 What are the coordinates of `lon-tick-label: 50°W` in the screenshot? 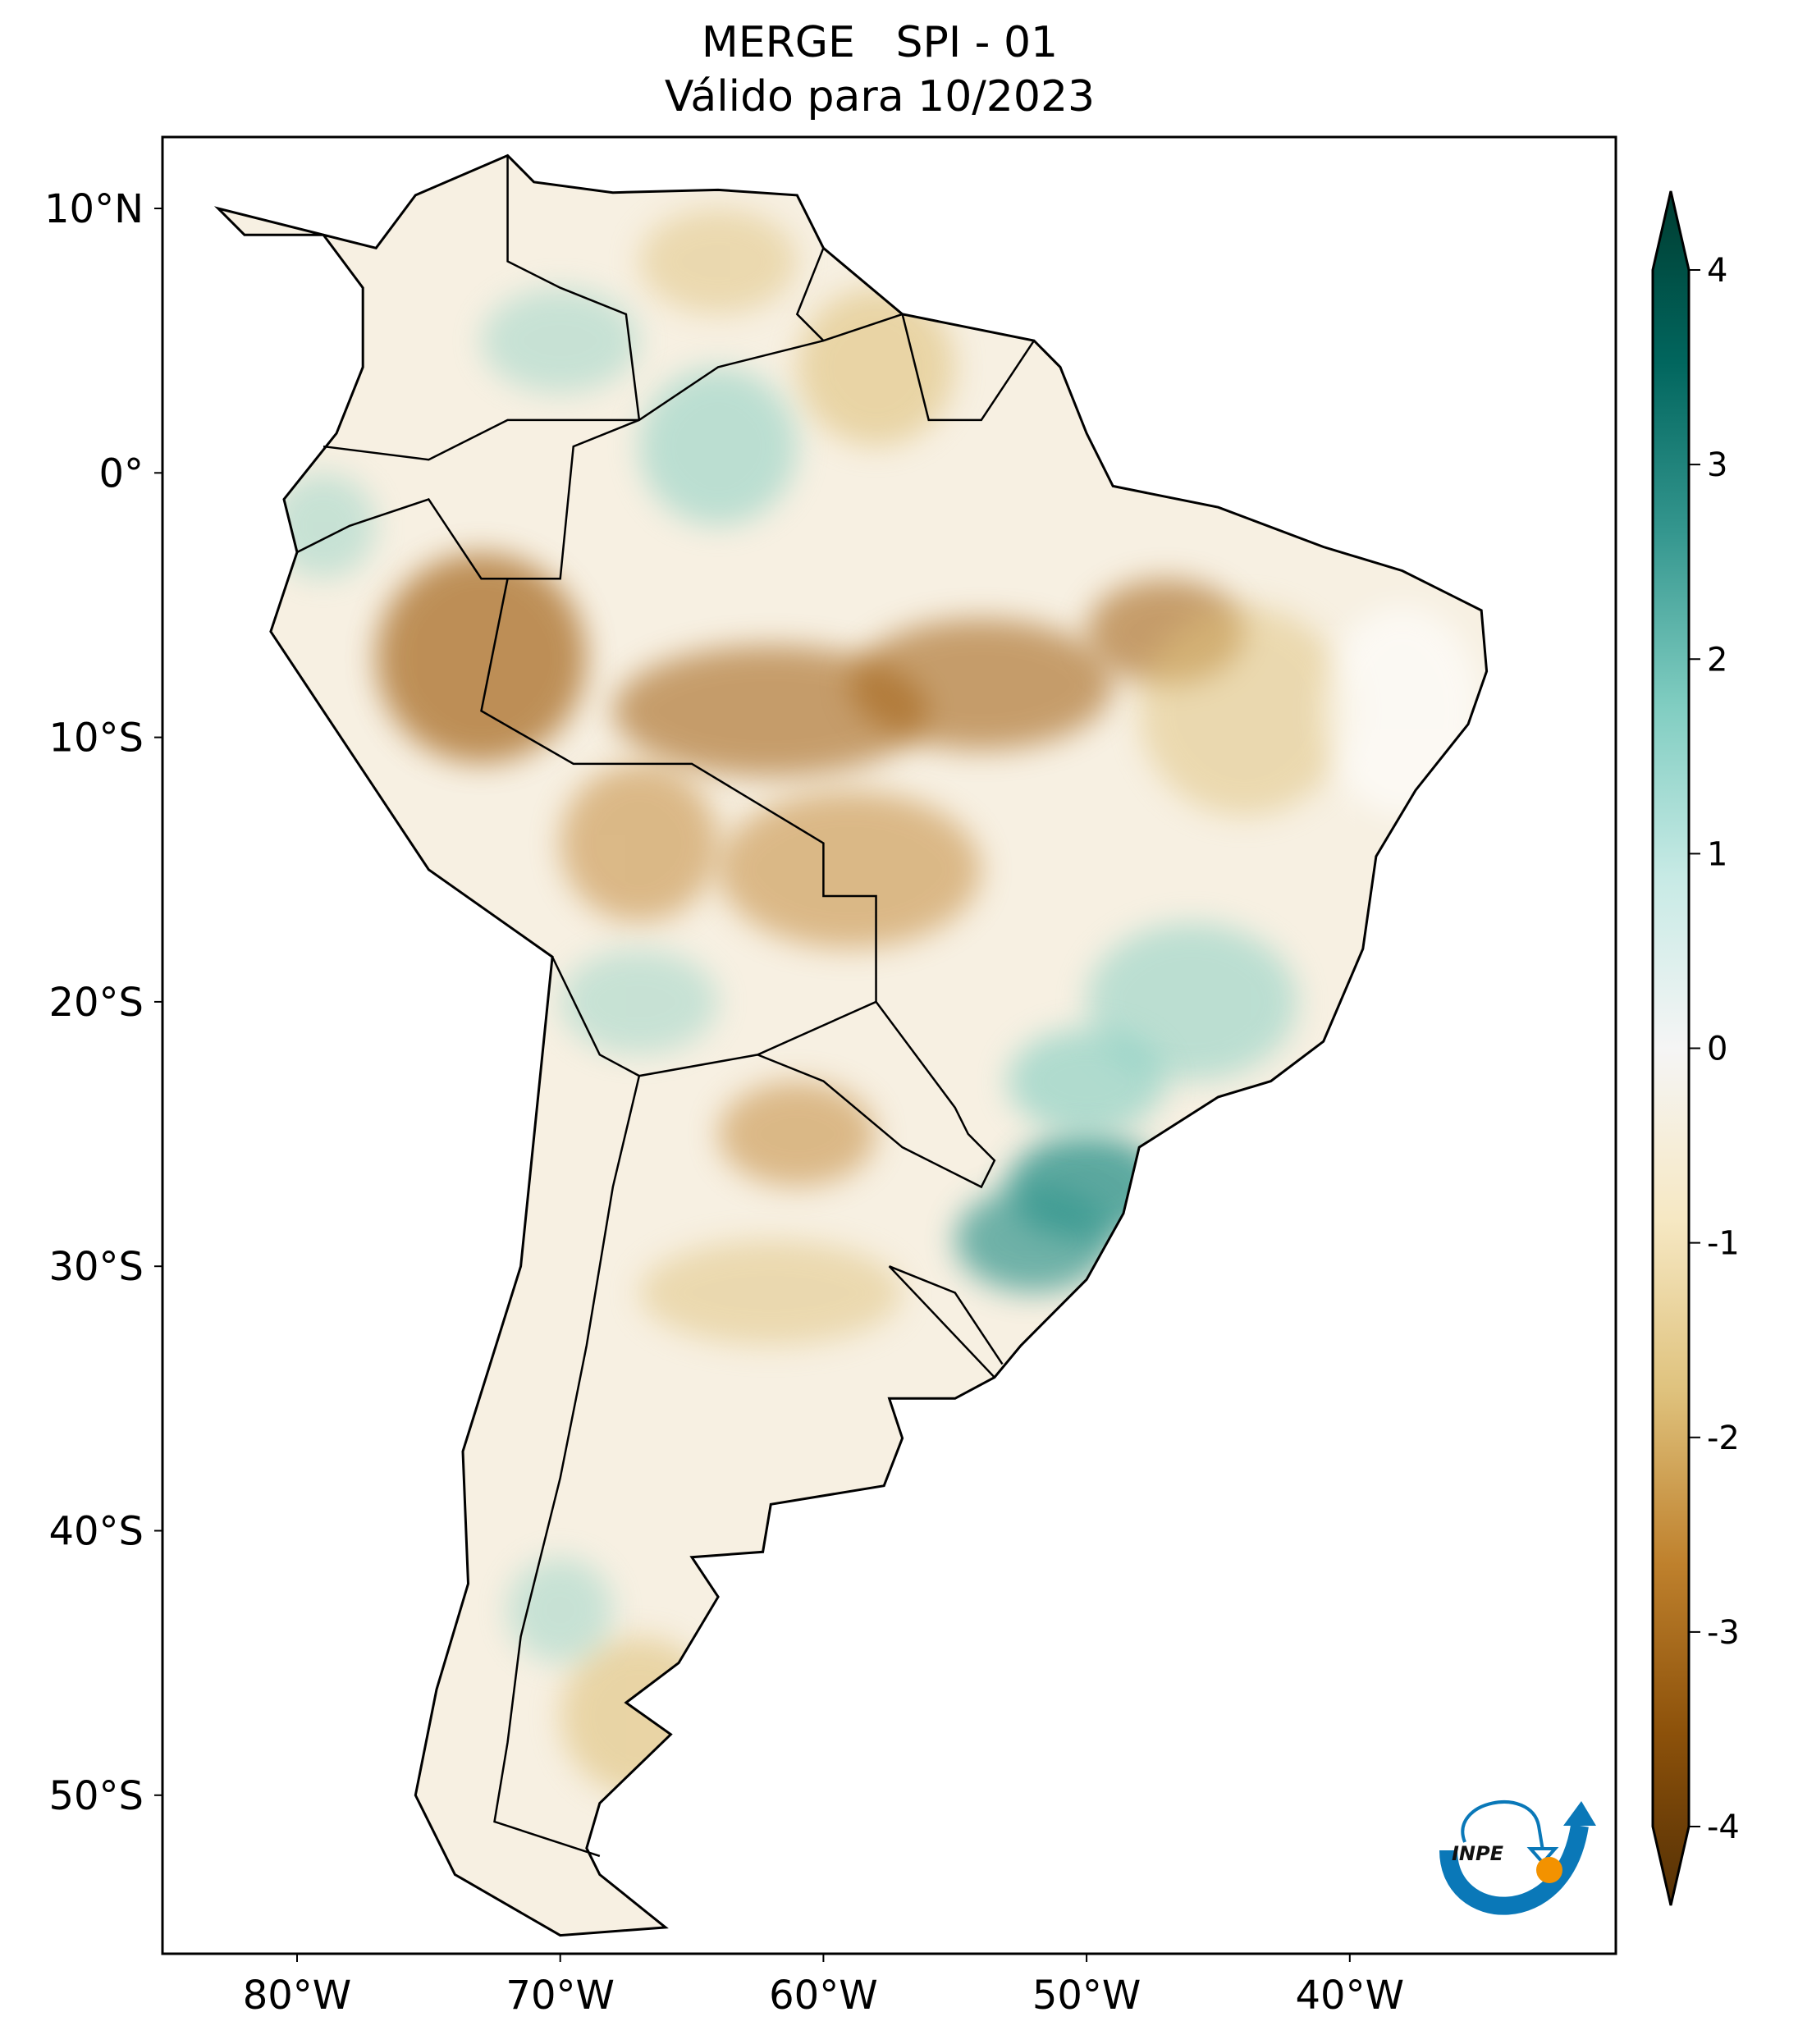 It's located at (1086, 1996).